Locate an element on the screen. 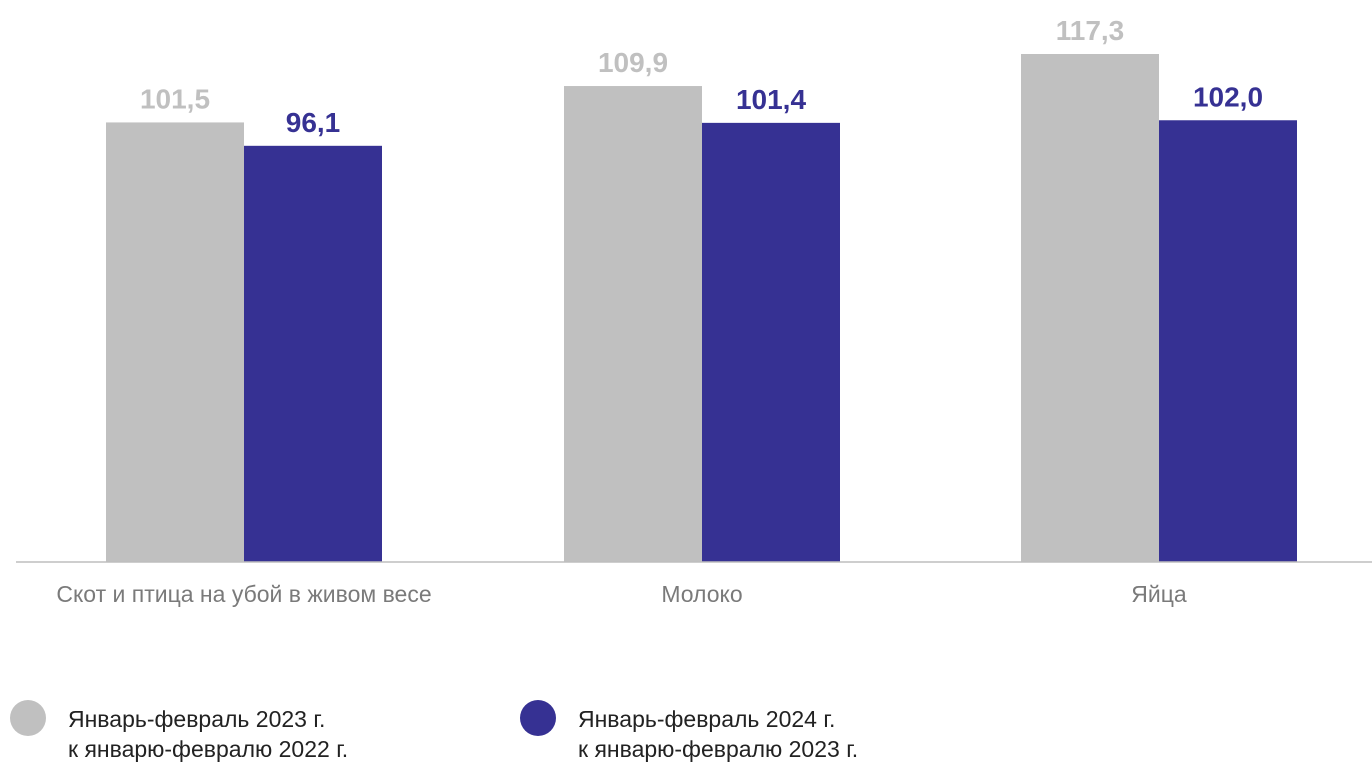  value-label-s1-c1: 101,4 is located at coordinates (771, 99).